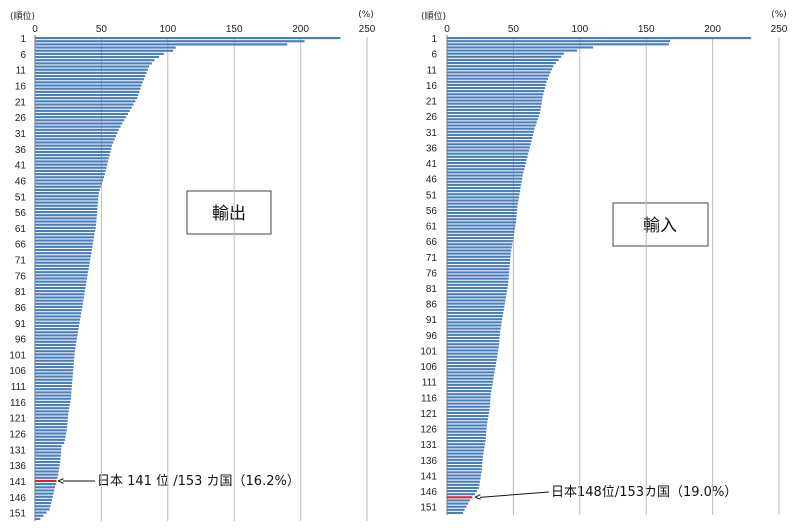 The height and width of the screenshot is (530, 800). Describe the element at coordinates (428, 461) in the screenshot. I see `y-tick-label: 136` at that location.